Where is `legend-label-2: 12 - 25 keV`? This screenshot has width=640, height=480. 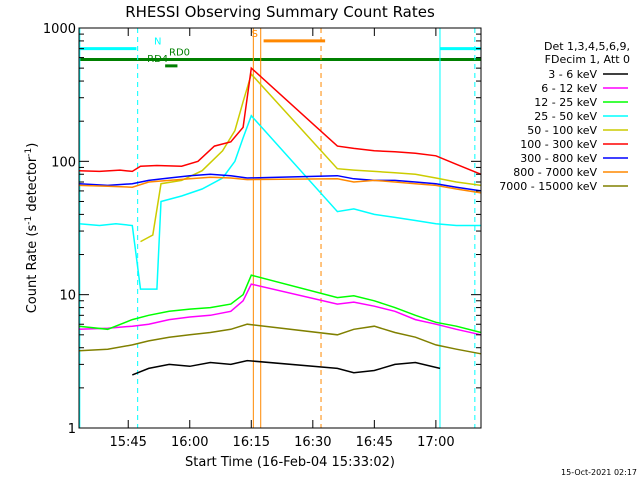
legend-label-2: 12 - 25 keV is located at coordinates (565, 102).